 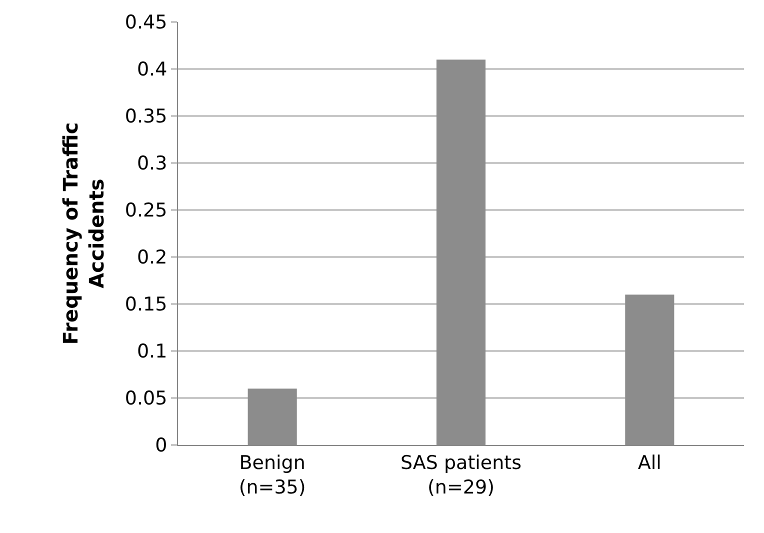 What do you see at coordinates (461, 475) in the screenshot?
I see `x-tick-label: SAS patients (n=29)` at bounding box center [461, 475].